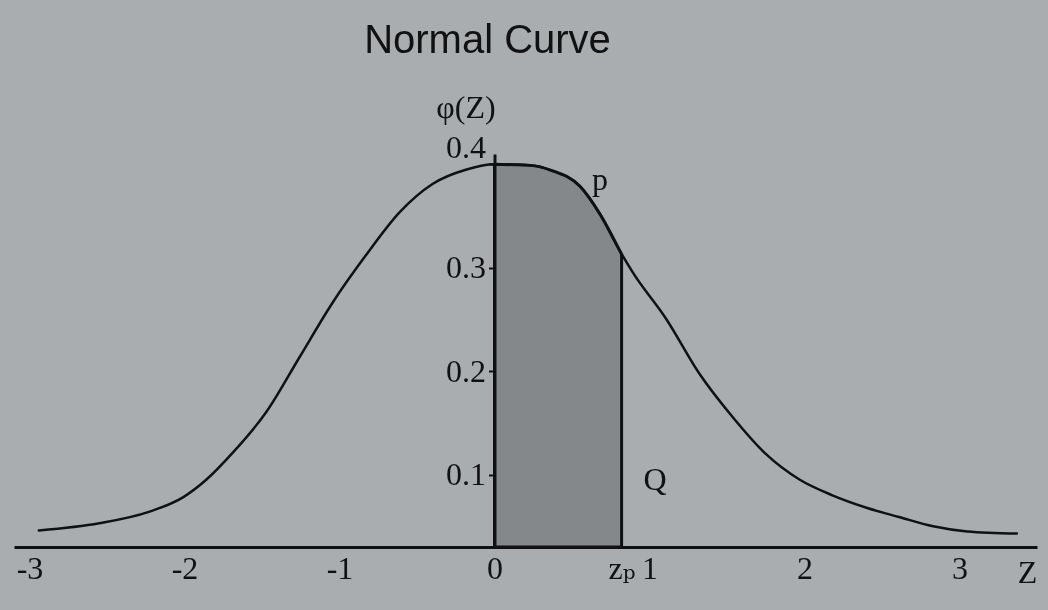  What do you see at coordinates (466, 267) in the screenshot?
I see `y-tick-label: 0.3` at bounding box center [466, 267].